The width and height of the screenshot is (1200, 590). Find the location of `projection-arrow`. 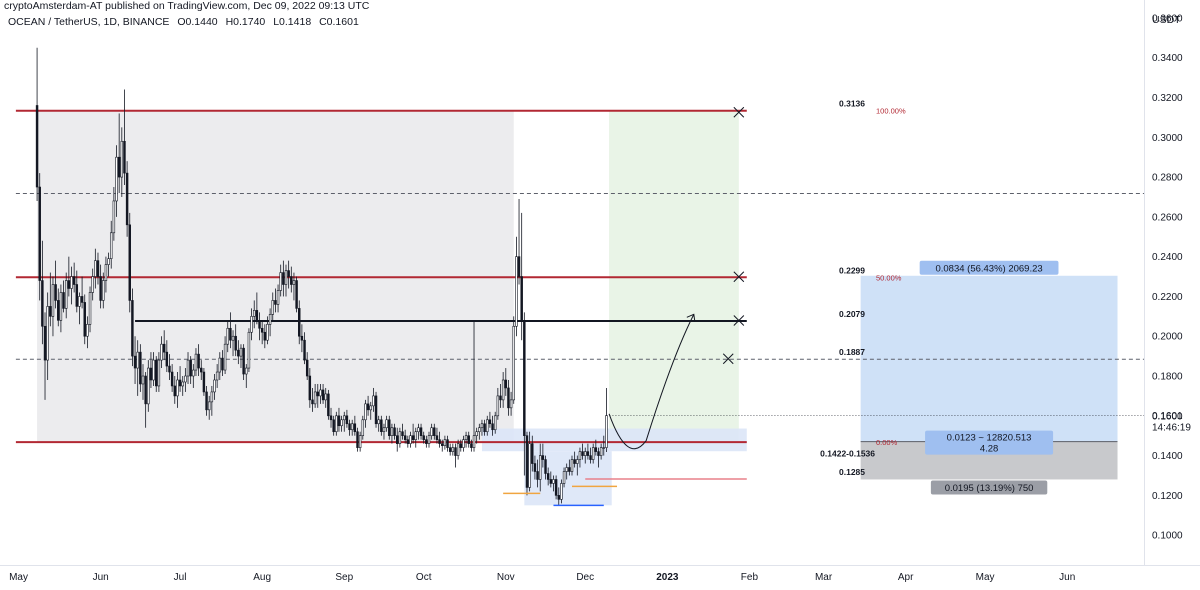

projection-arrow is located at coordinates (651, 382).